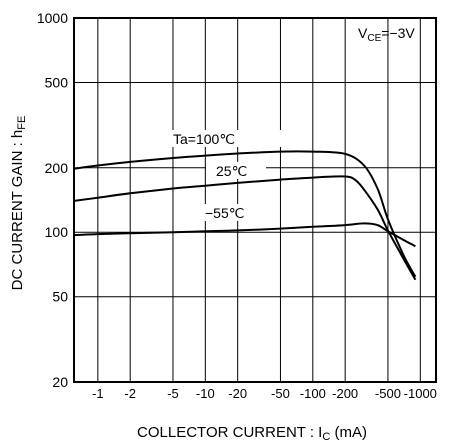 The image size is (459, 445). Describe the element at coordinates (17, 210) in the screenshot. I see `y-axis-title-main: DC CURRENT GAIN : h` at that location.